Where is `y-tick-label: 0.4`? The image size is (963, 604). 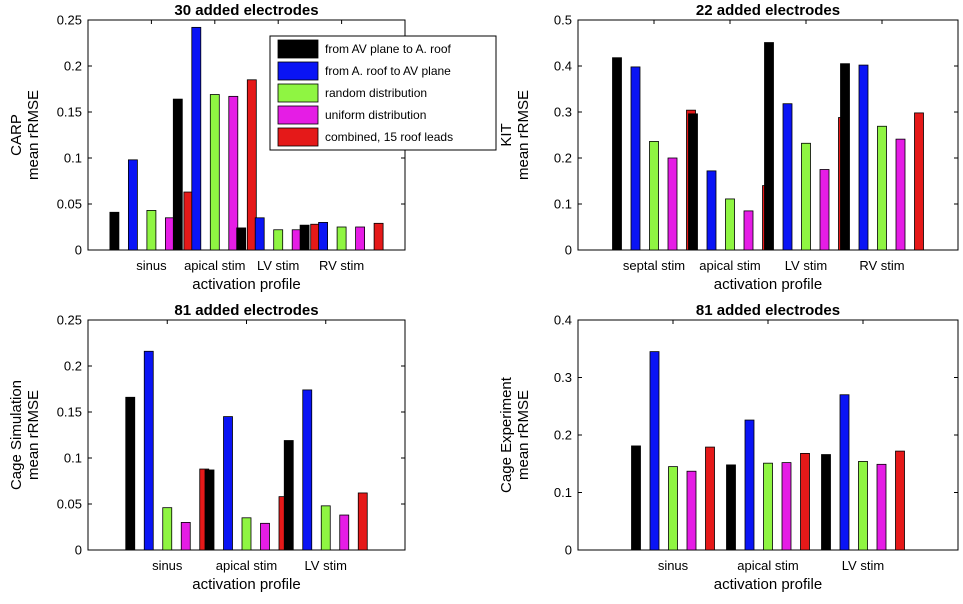
y-tick-label: 0.4 is located at coordinates (563, 320).